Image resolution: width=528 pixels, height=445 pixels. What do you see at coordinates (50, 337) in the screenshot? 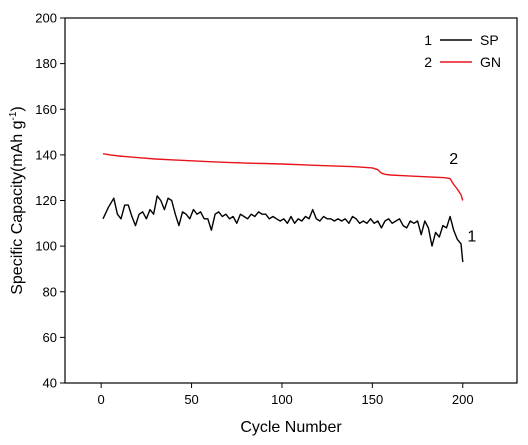
I see `y-tick-label: 60` at bounding box center [50, 337].